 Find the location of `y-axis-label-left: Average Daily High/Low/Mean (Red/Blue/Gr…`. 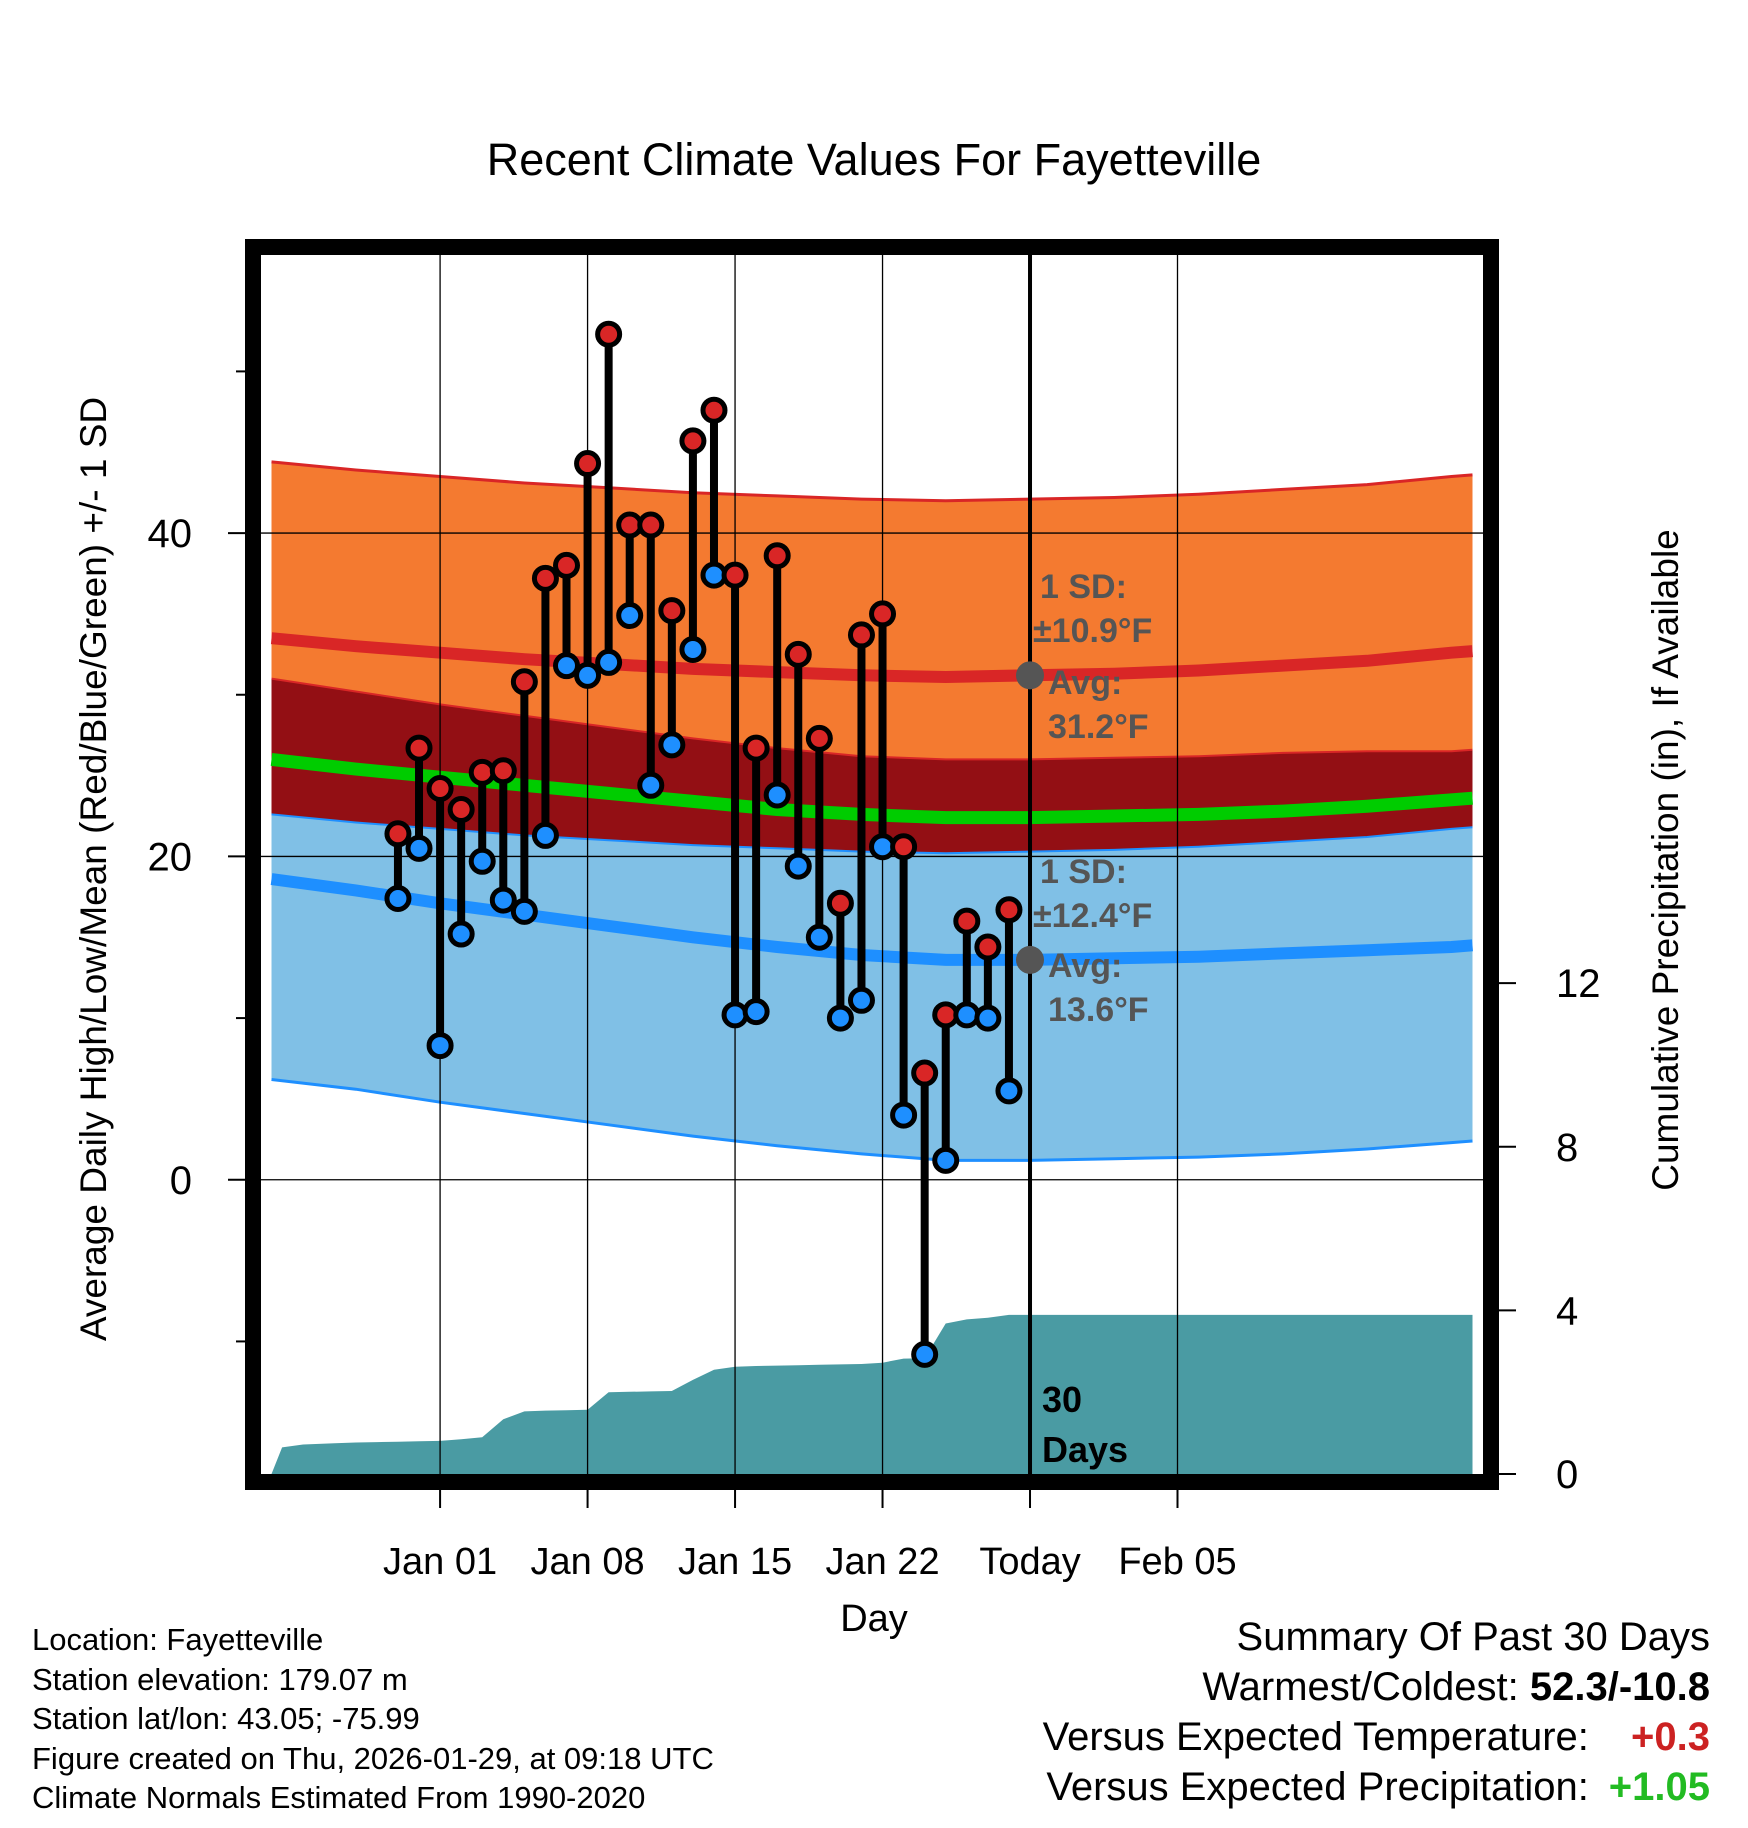

y-axis-label-left: Average Daily High/Low/Mean (Red/Blue/Gr… is located at coordinates (93, 869).